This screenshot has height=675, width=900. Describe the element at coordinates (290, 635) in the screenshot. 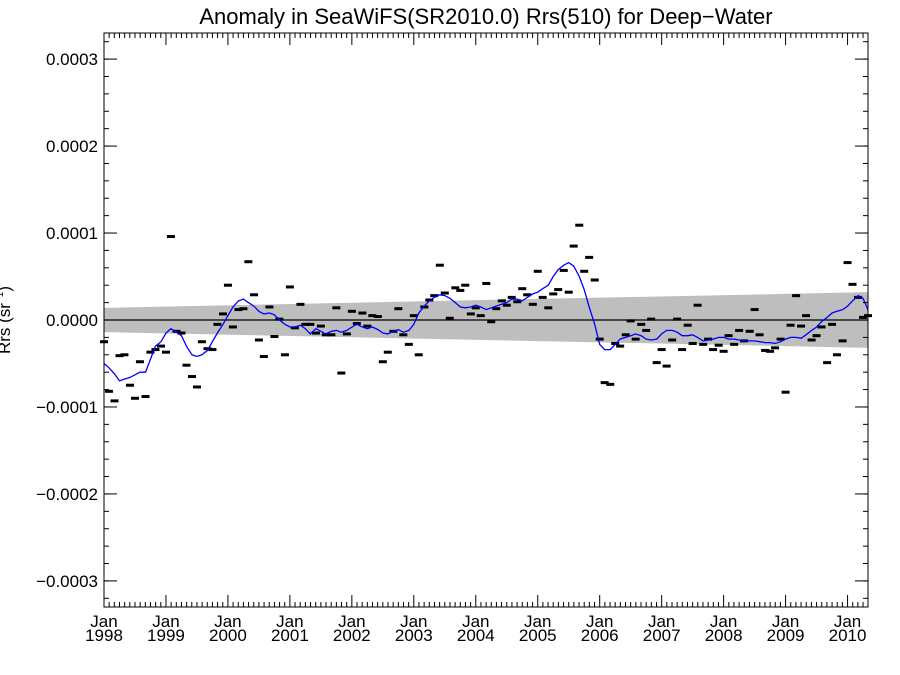

I see `x-tick-label-year: 2001` at that location.